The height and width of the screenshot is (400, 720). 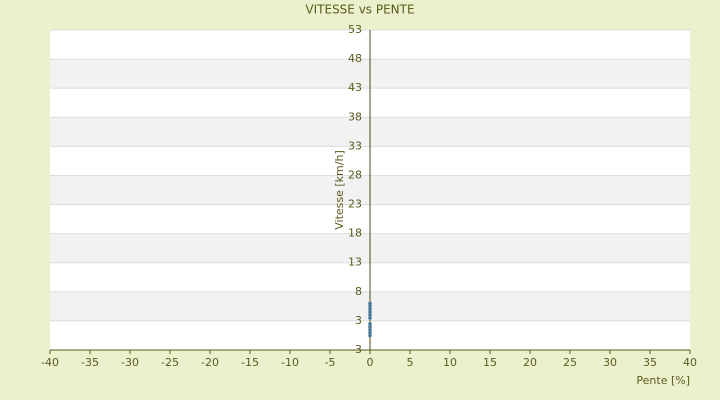 I want to click on x-tick-label: 10, so click(x=450, y=362).